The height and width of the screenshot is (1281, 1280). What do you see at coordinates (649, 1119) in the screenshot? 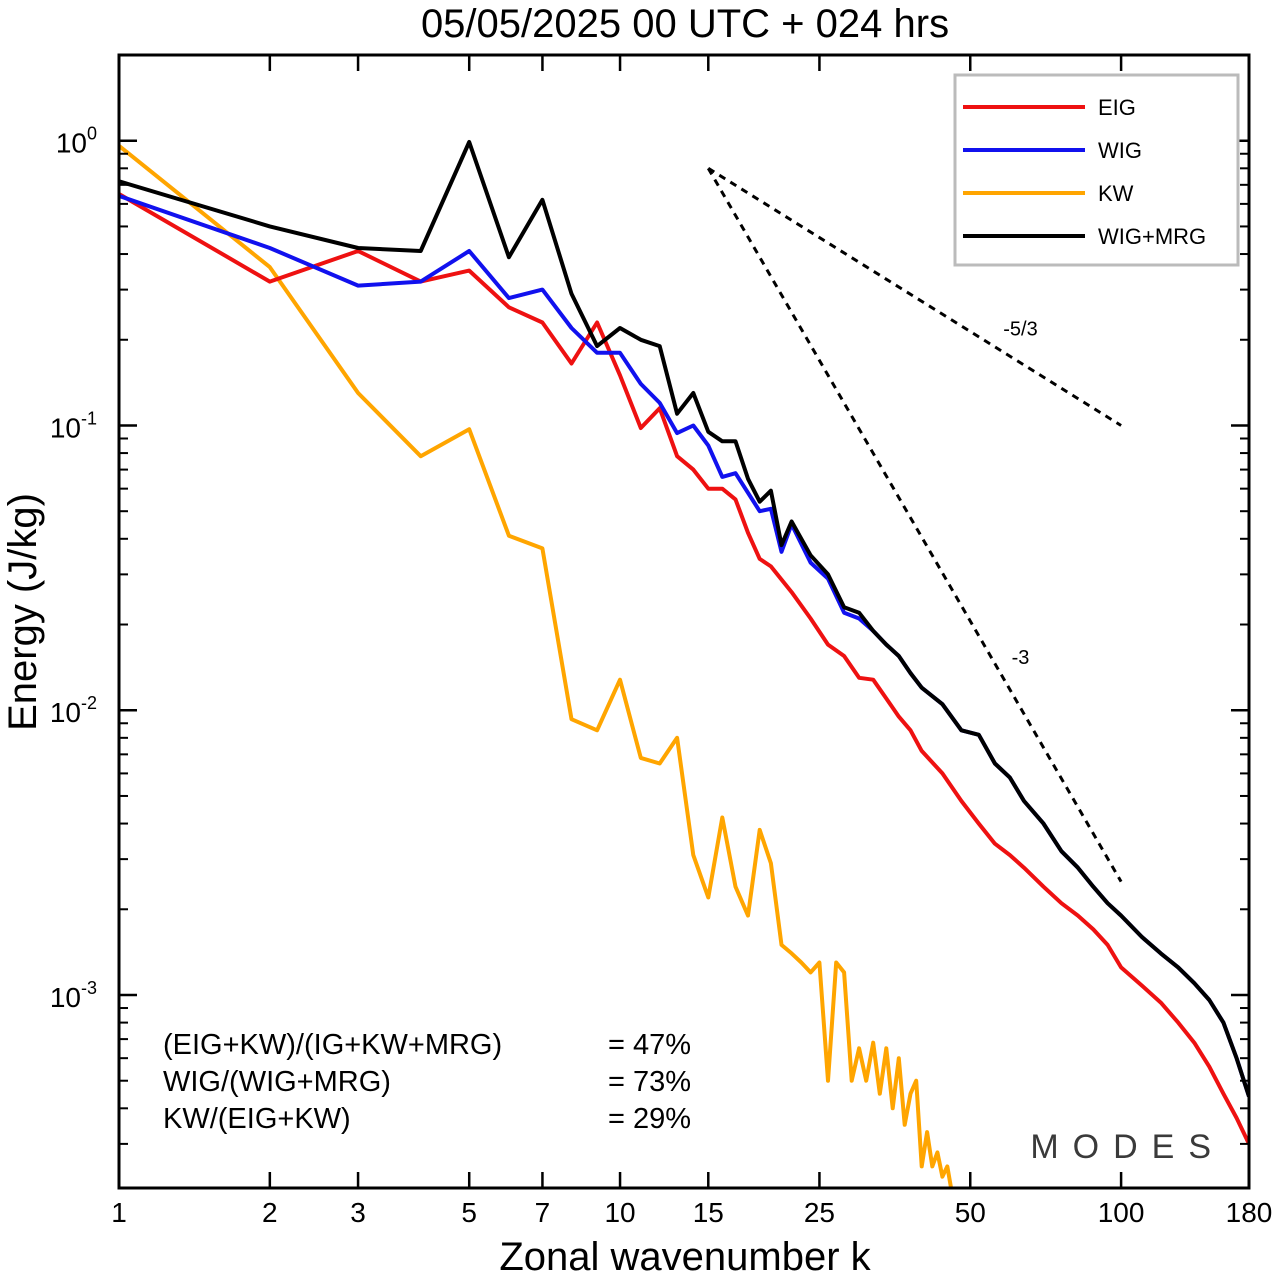
I see `stat-value: = 29%` at bounding box center [649, 1119].